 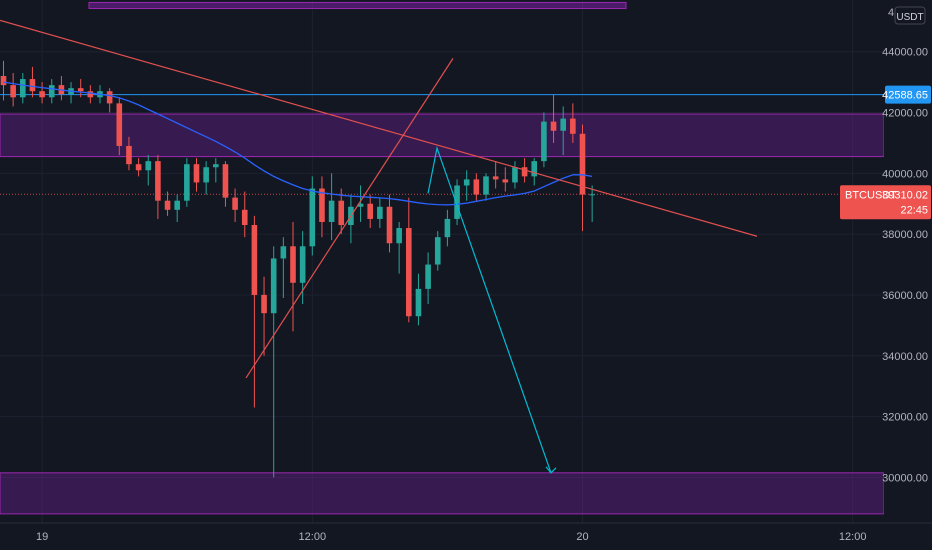 I want to click on ascending-trendline, so click(x=349, y=218).